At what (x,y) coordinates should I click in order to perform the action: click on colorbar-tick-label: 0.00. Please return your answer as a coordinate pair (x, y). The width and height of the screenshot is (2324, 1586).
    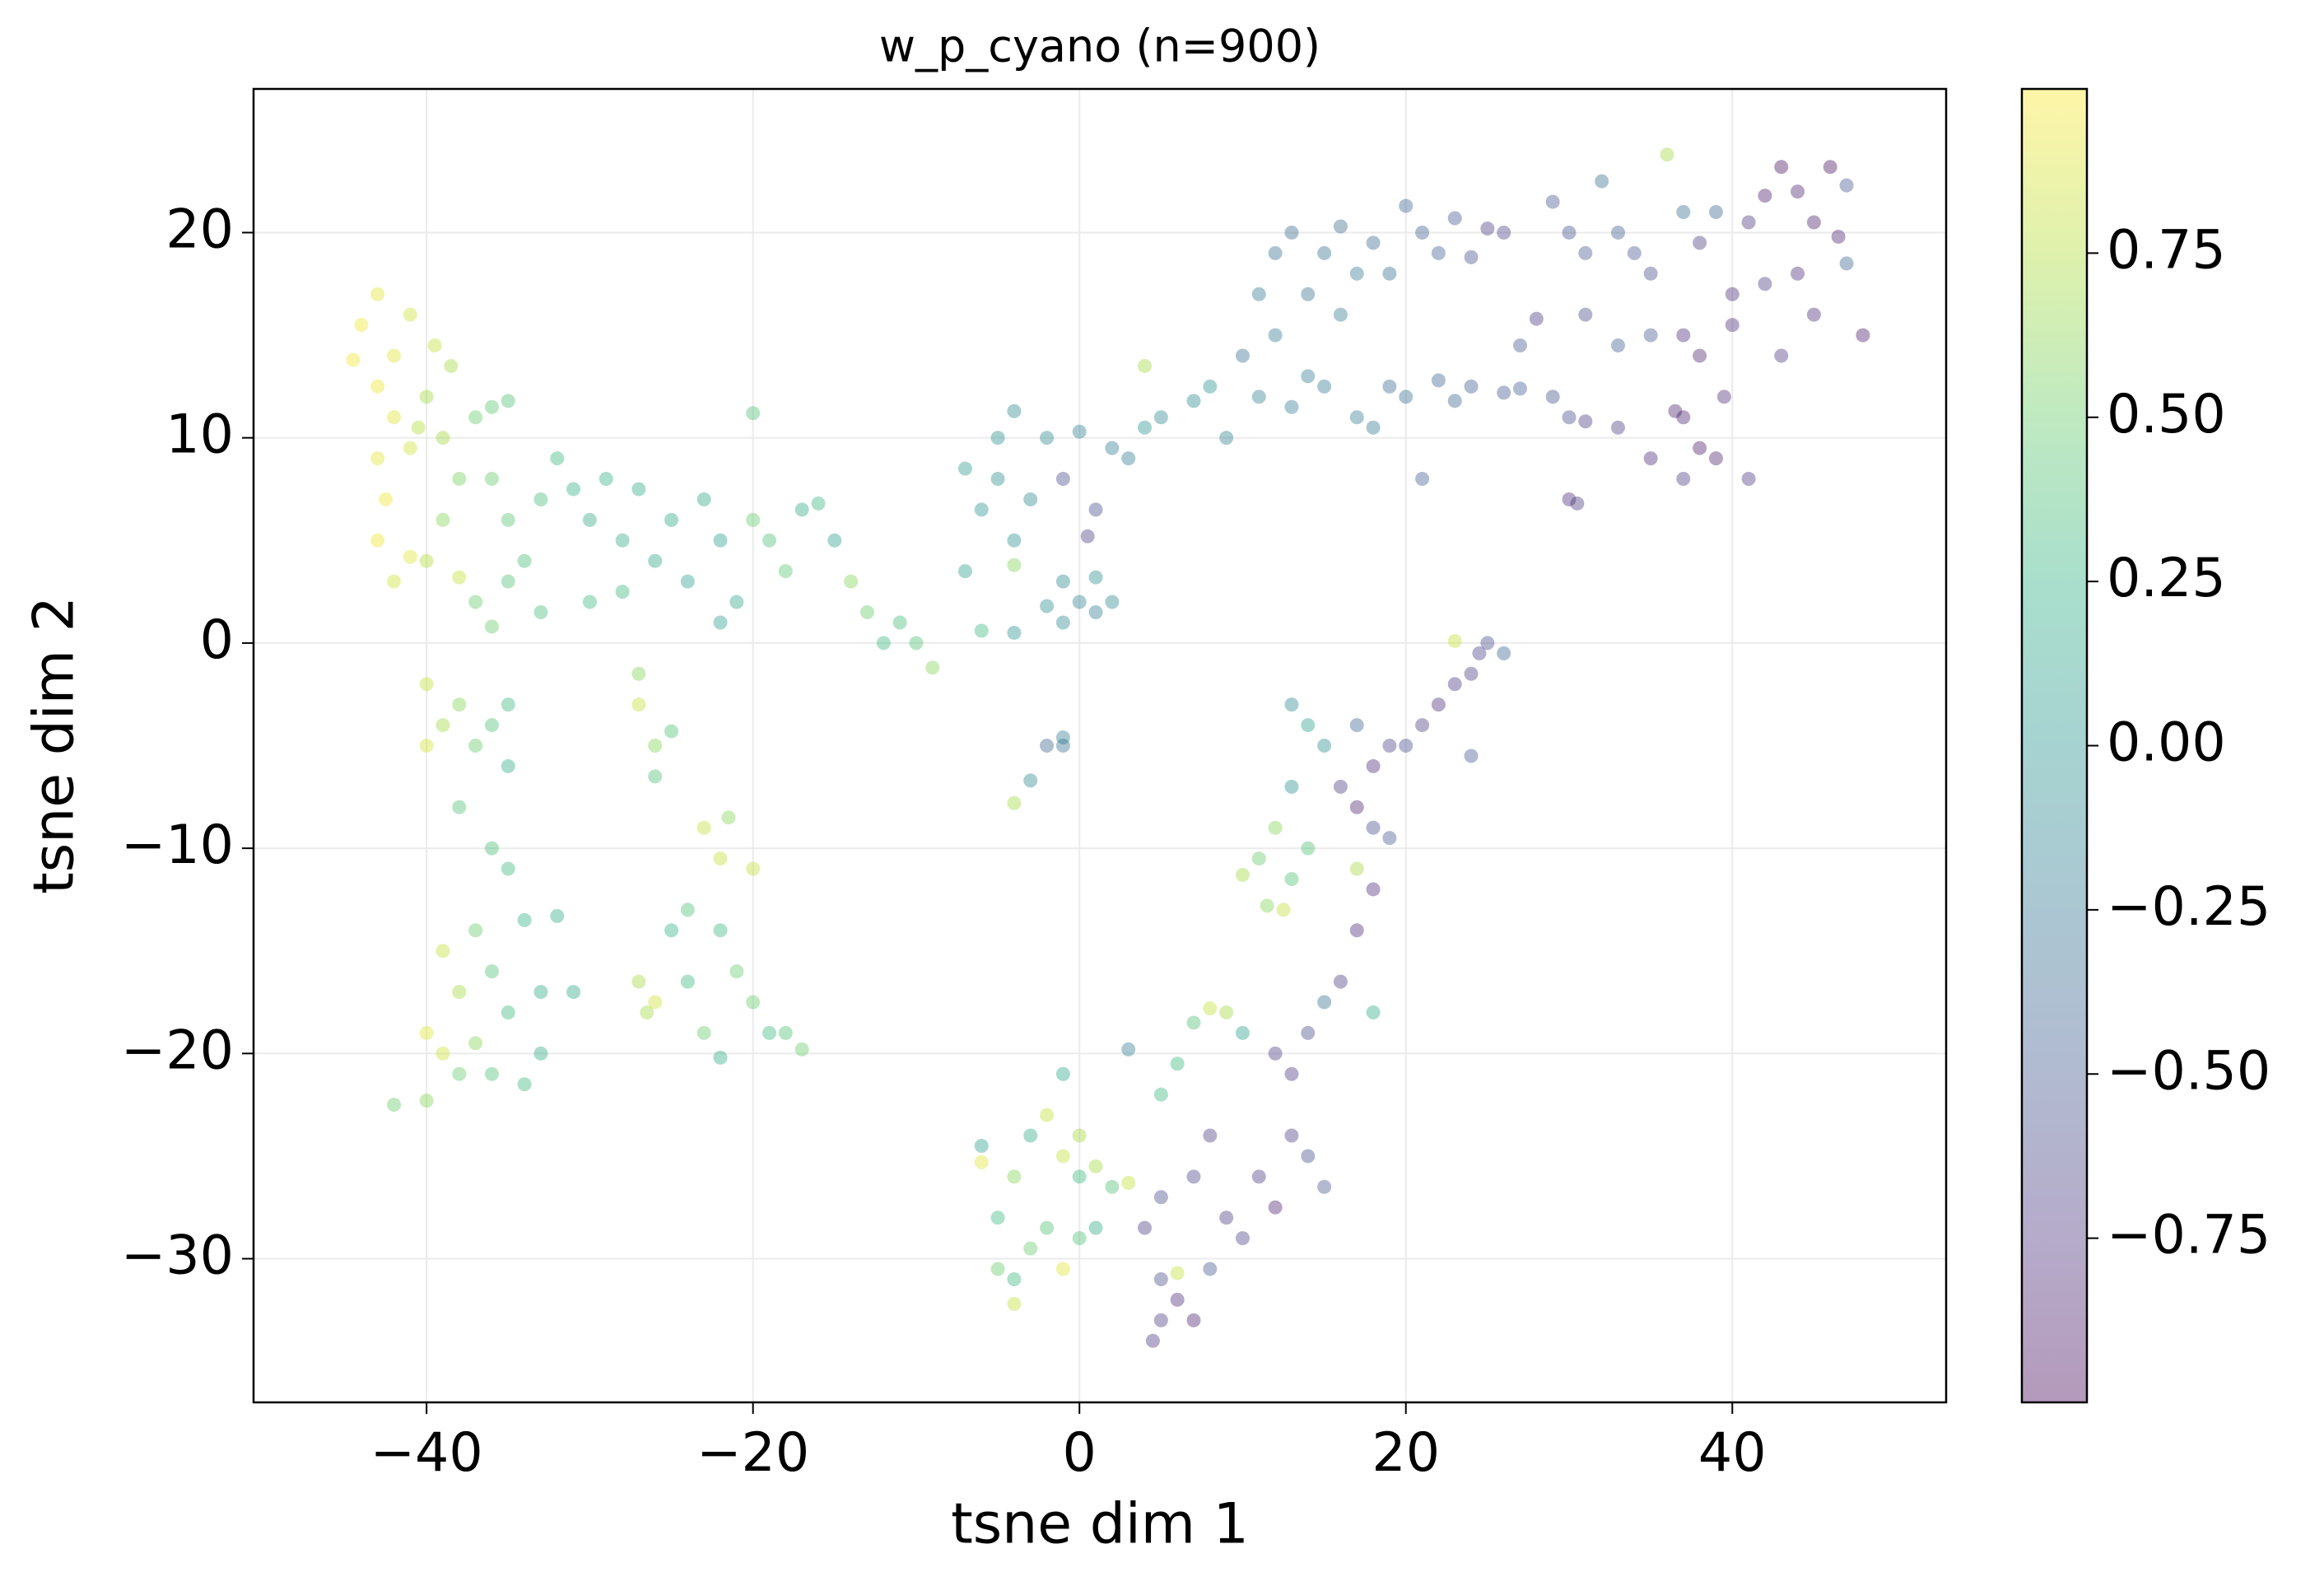
    Looking at the image, I should click on (2166, 743).